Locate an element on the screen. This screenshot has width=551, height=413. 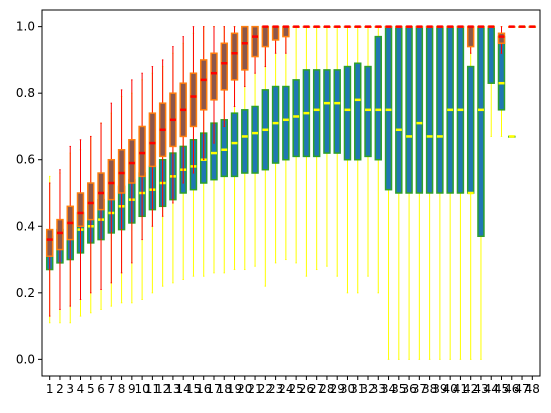
x-tick-label: 41 is located at coordinates (460, 389).